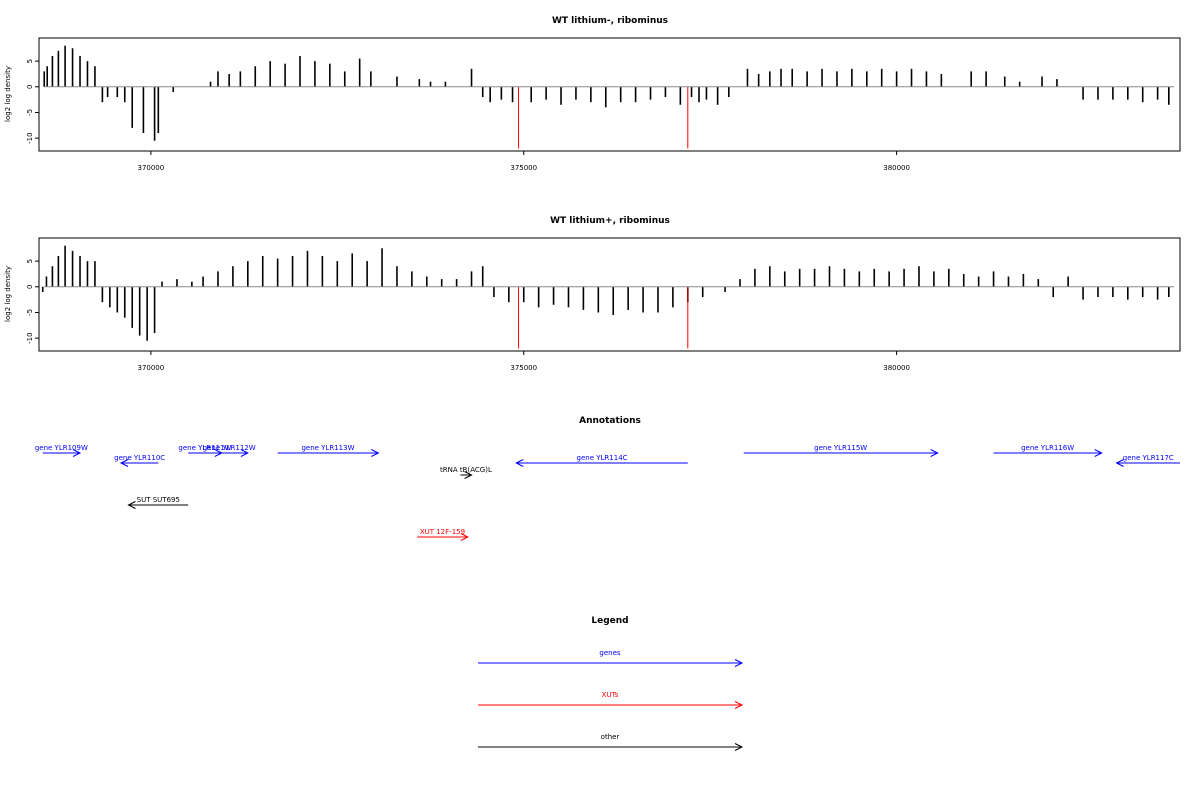 The image size is (1200, 800). What do you see at coordinates (610, 737) in the screenshot?
I see `legend-label: other` at bounding box center [610, 737].